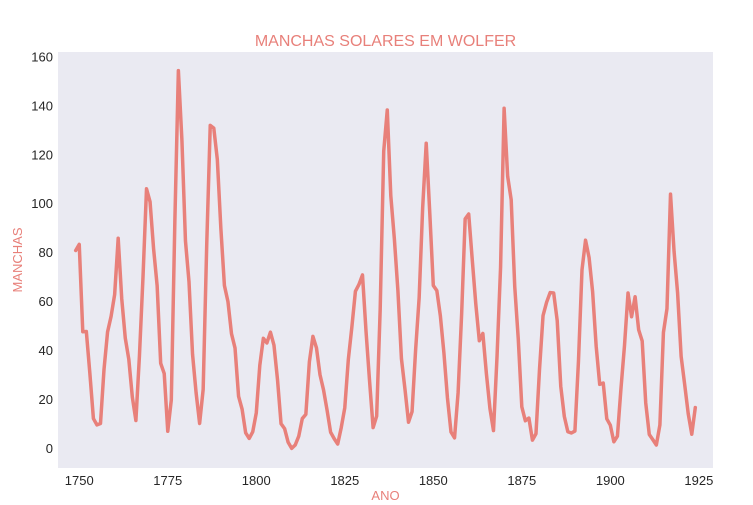  Describe the element at coordinates (167, 480) in the screenshot. I see `x-tick-label: 1775` at that location.